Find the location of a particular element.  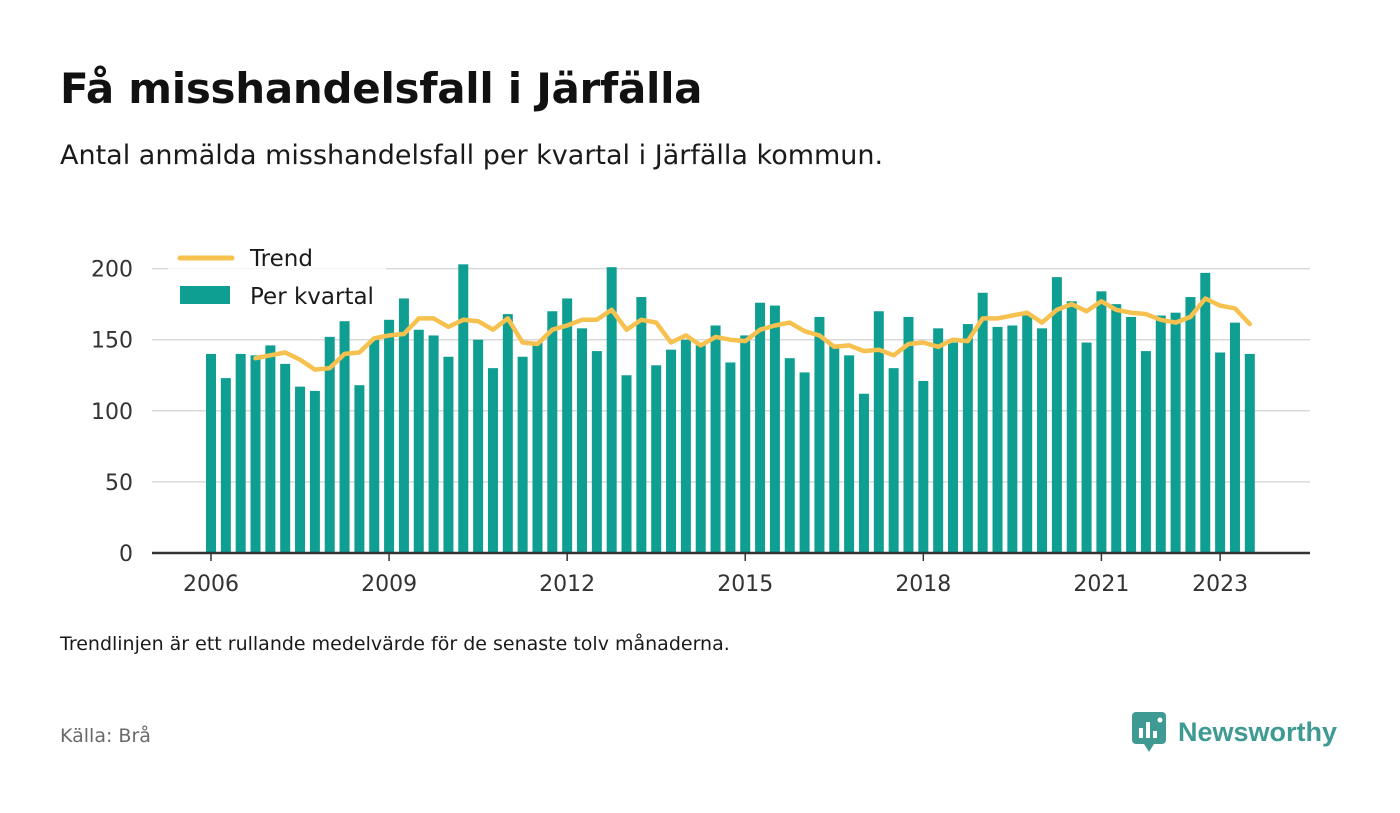

y-tick-label: 50 is located at coordinates (119, 483).